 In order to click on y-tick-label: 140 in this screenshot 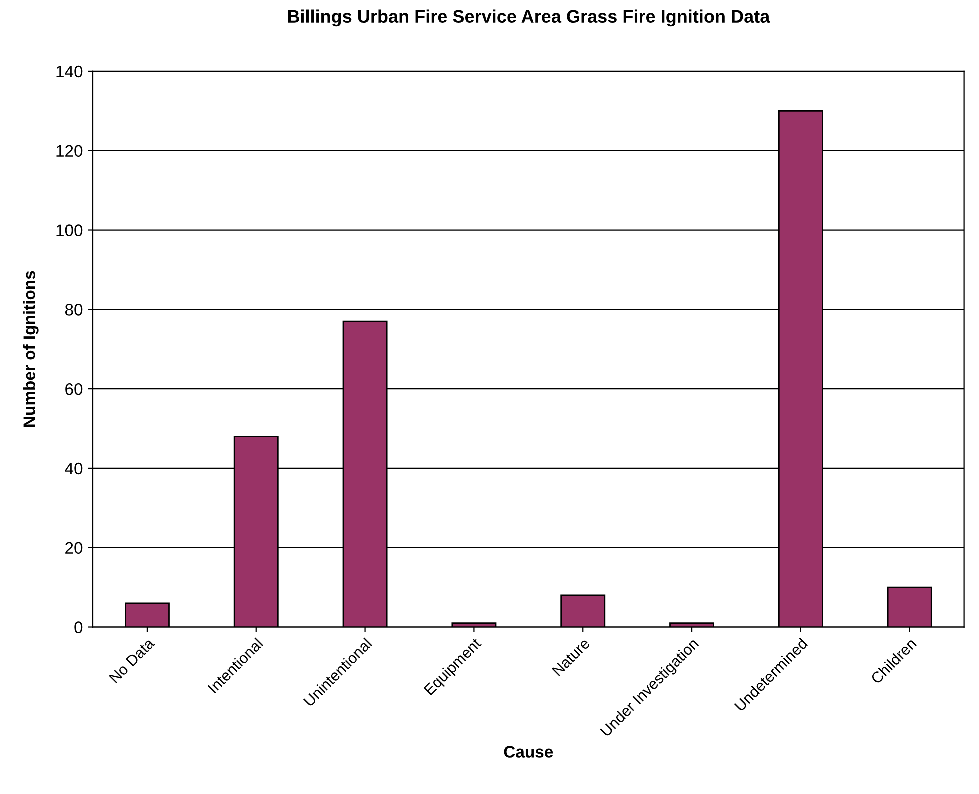, I will do `click(69, 72)`.